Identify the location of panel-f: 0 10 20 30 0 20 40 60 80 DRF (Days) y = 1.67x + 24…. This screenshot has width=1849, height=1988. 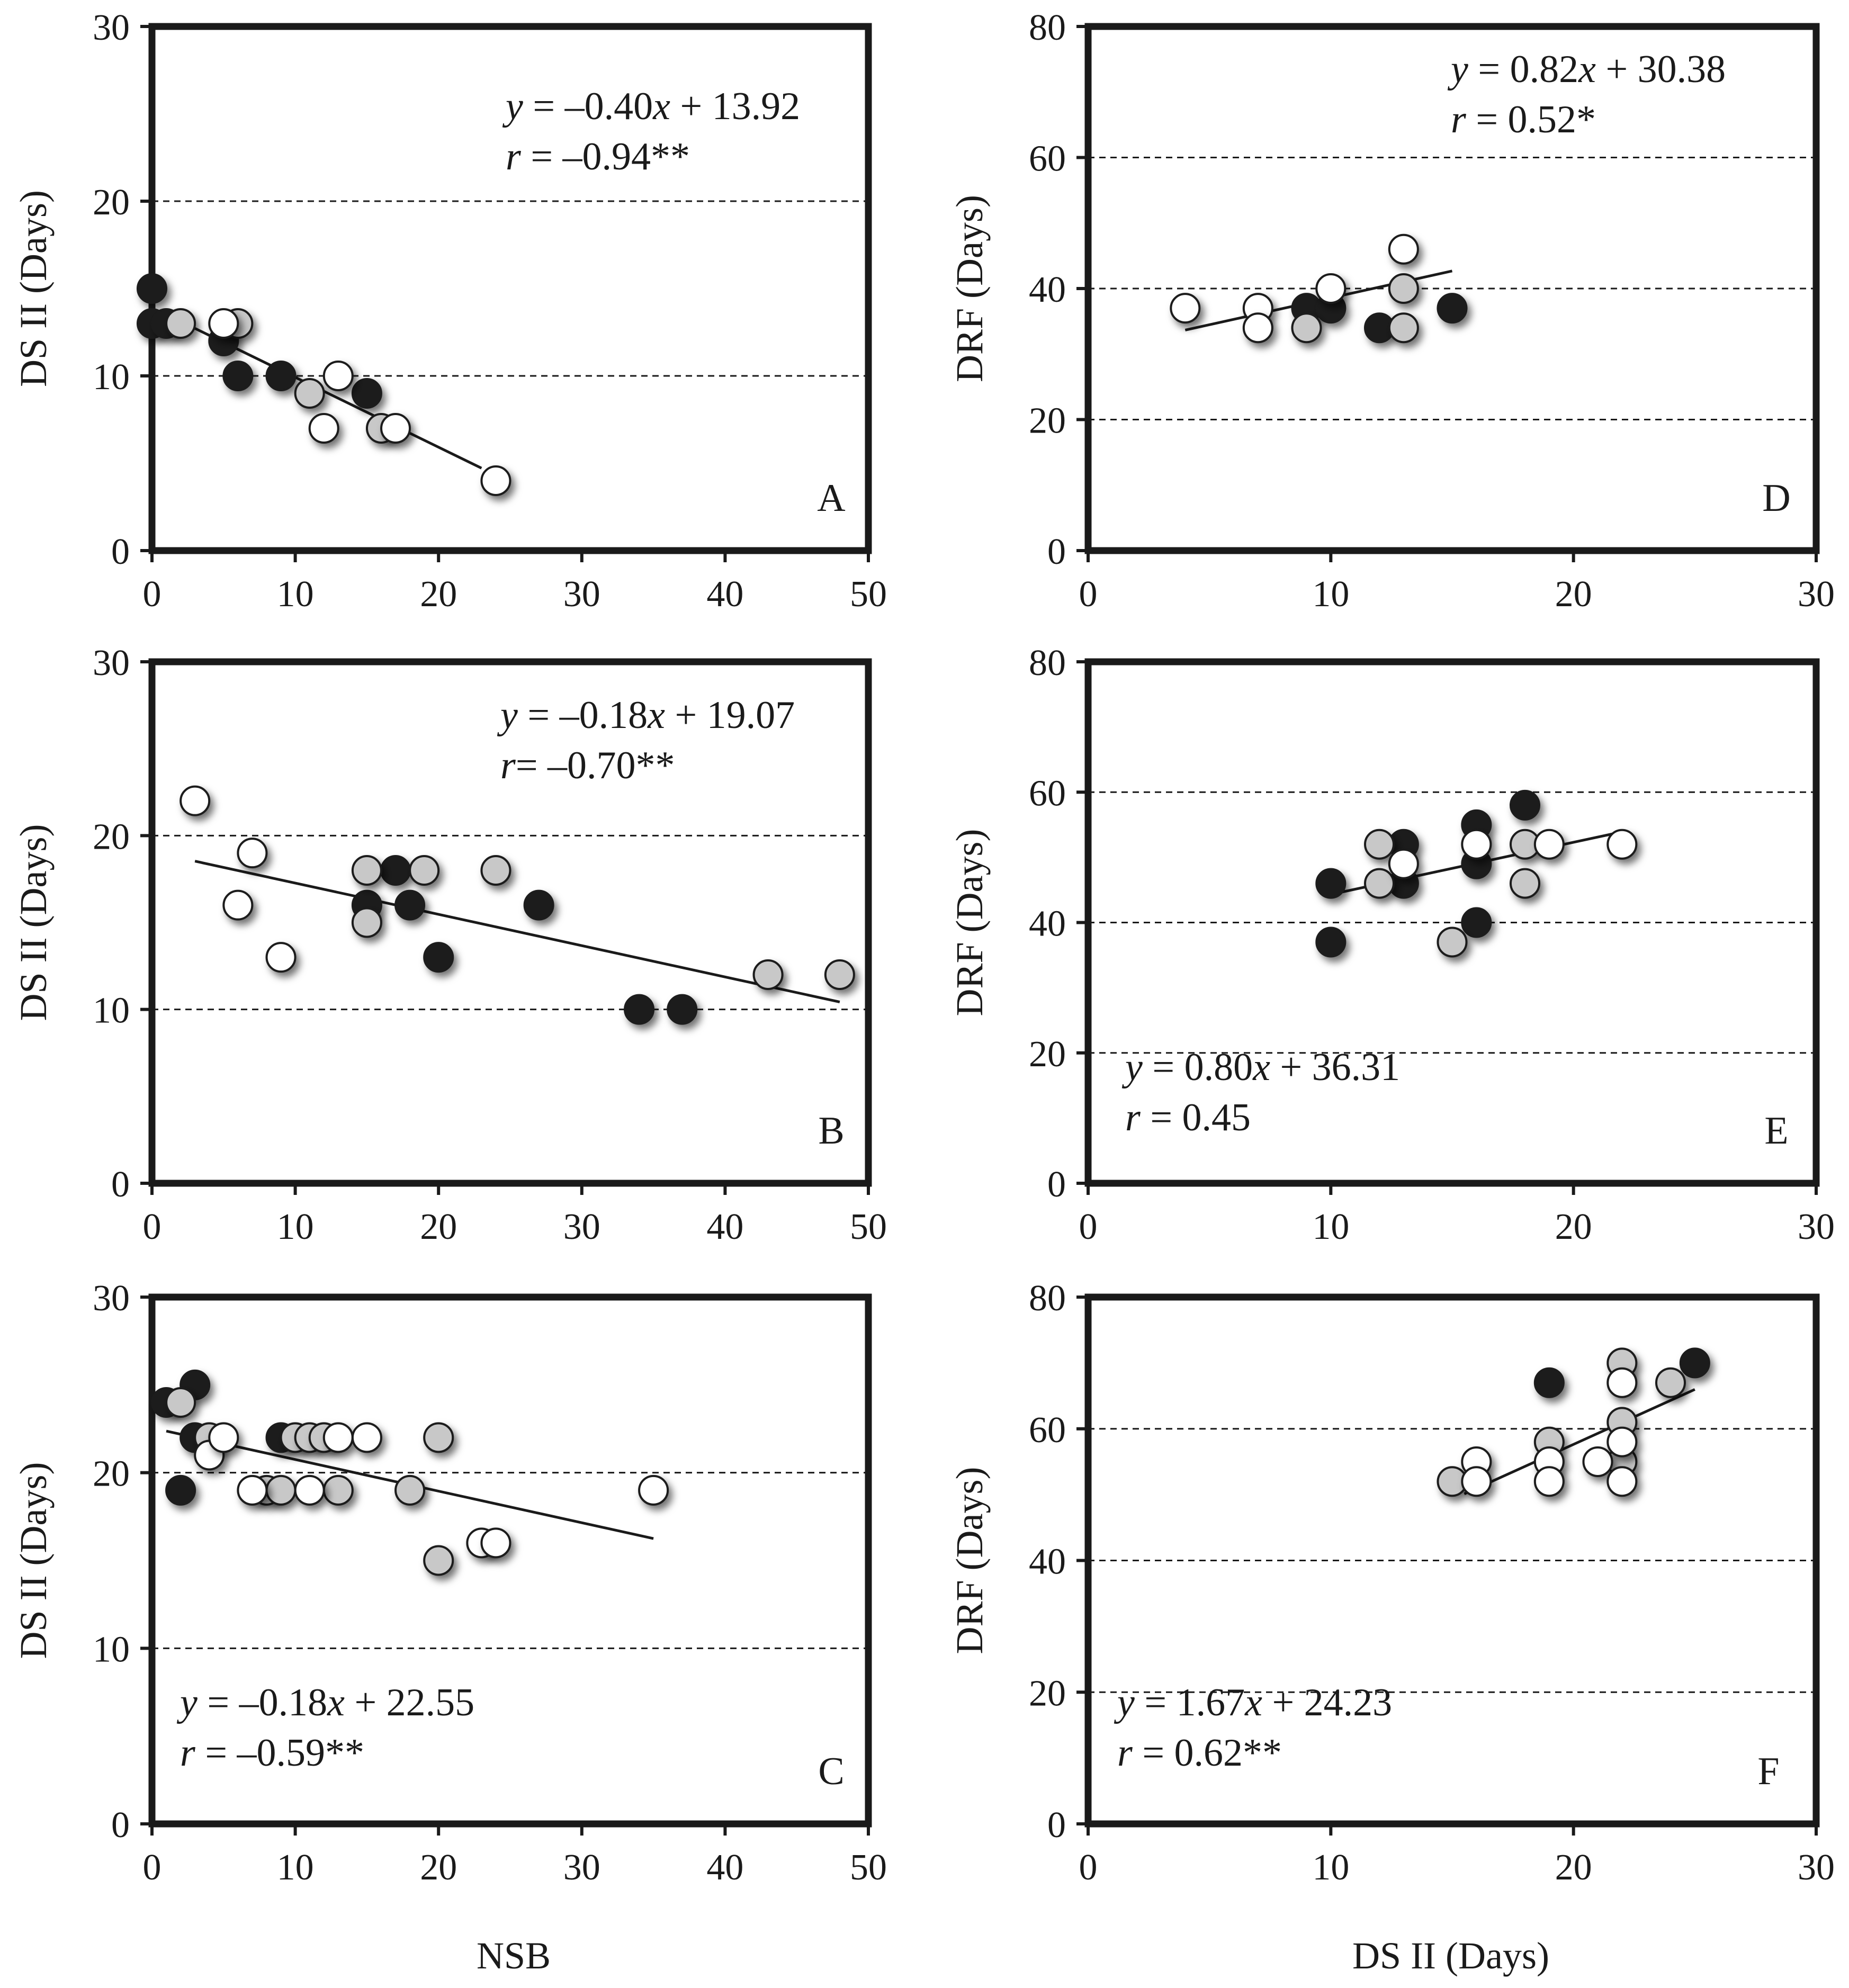
(1391, 1583).